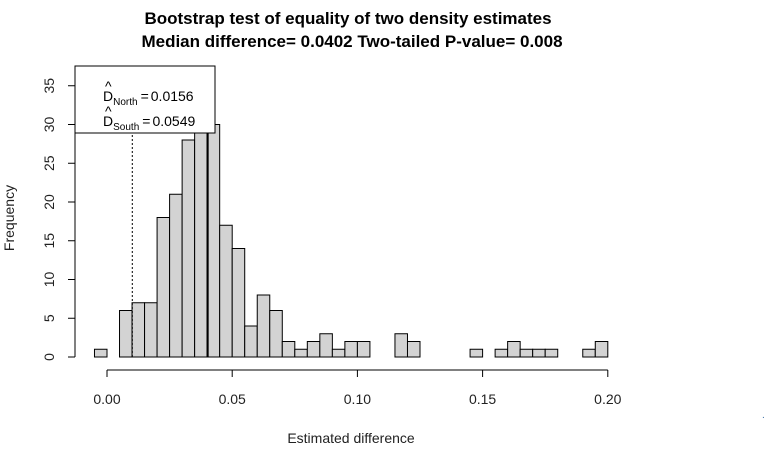  Describe the element at coordinates (49, 241) in the screenshot. I see `y-tick-label-3: 15` at that location.